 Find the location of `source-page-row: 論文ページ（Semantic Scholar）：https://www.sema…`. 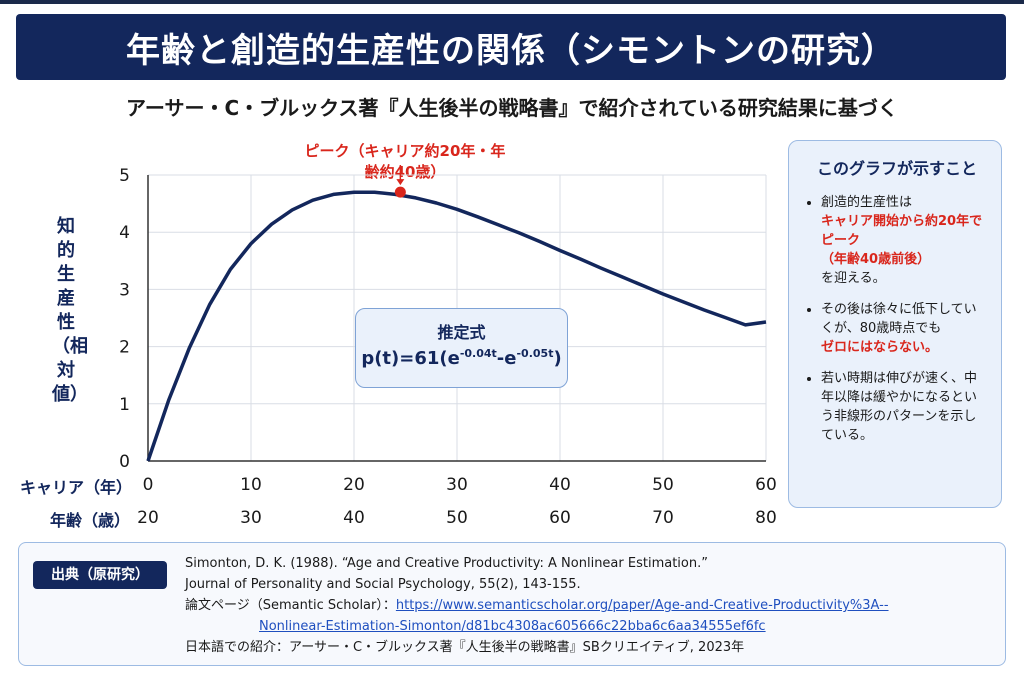

source-page-row: 論文ページ（Semantic Scholar）：https://www.sema… is located at coordinates (590, 605).